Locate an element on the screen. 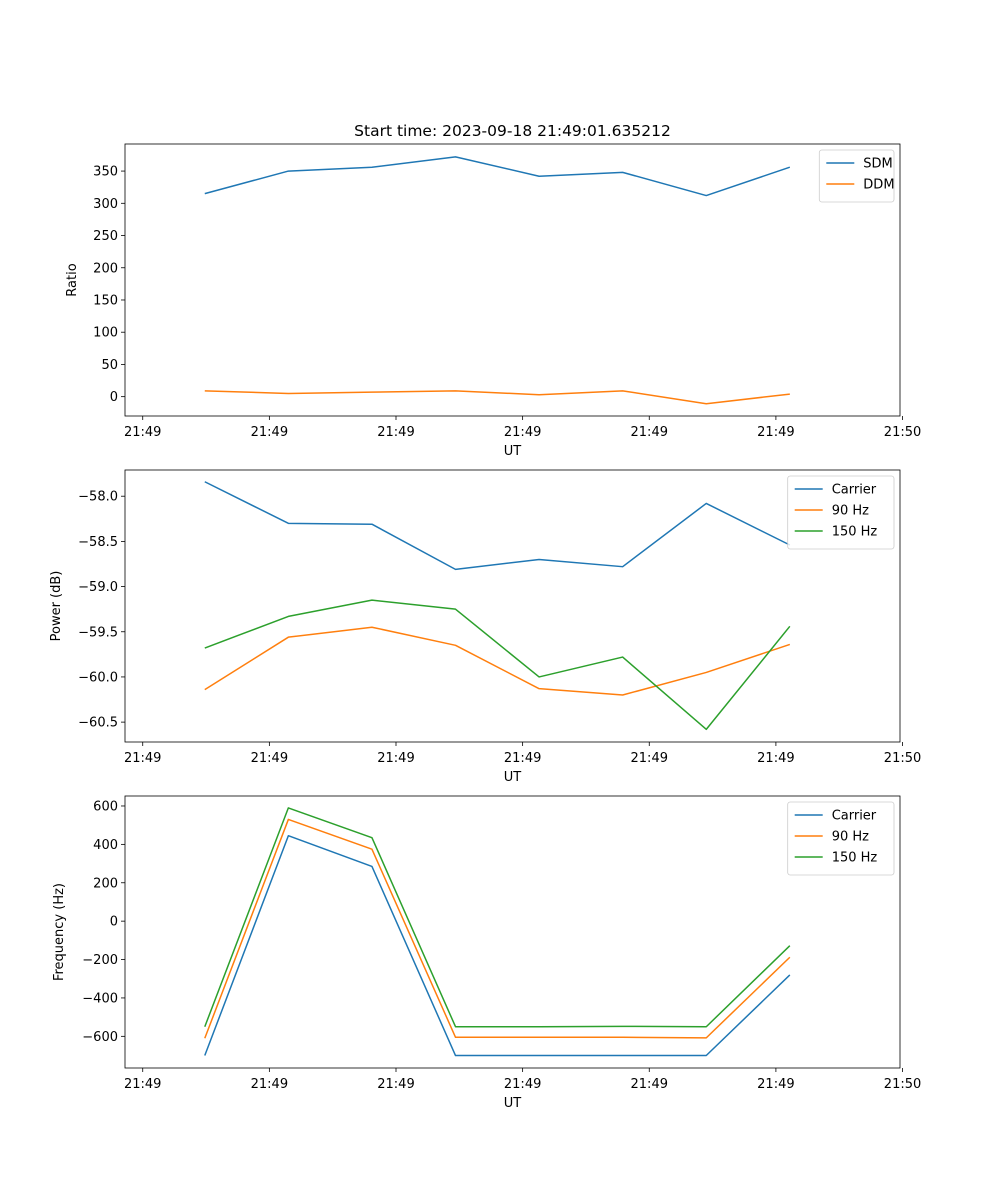 This screenshot has height=1200, width=1000. legend: SDM DDM is located at coordinates (856, 176).